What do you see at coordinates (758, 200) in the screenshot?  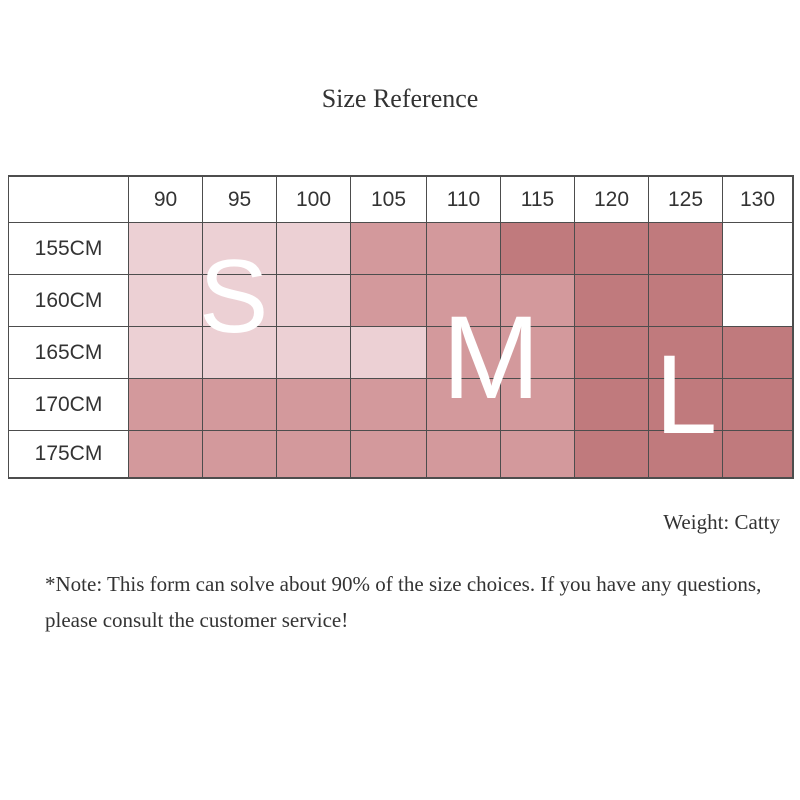 I see `weight-header-cell: 130` at bounding box center [758, 200].